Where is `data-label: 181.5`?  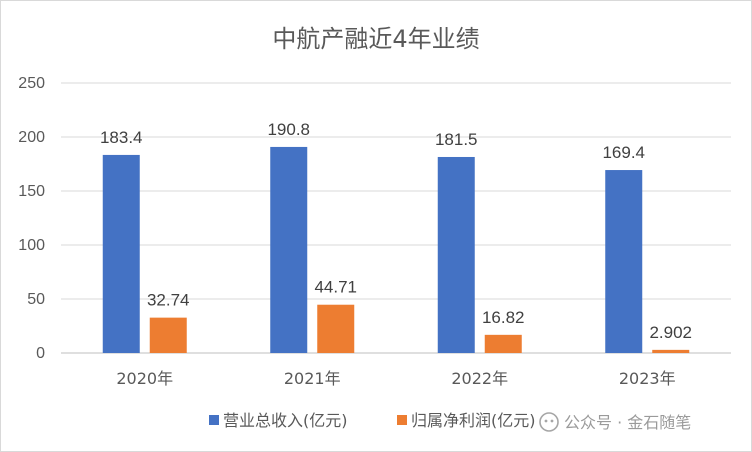 data-label: 181.5 is located at coordinates (456, 139).